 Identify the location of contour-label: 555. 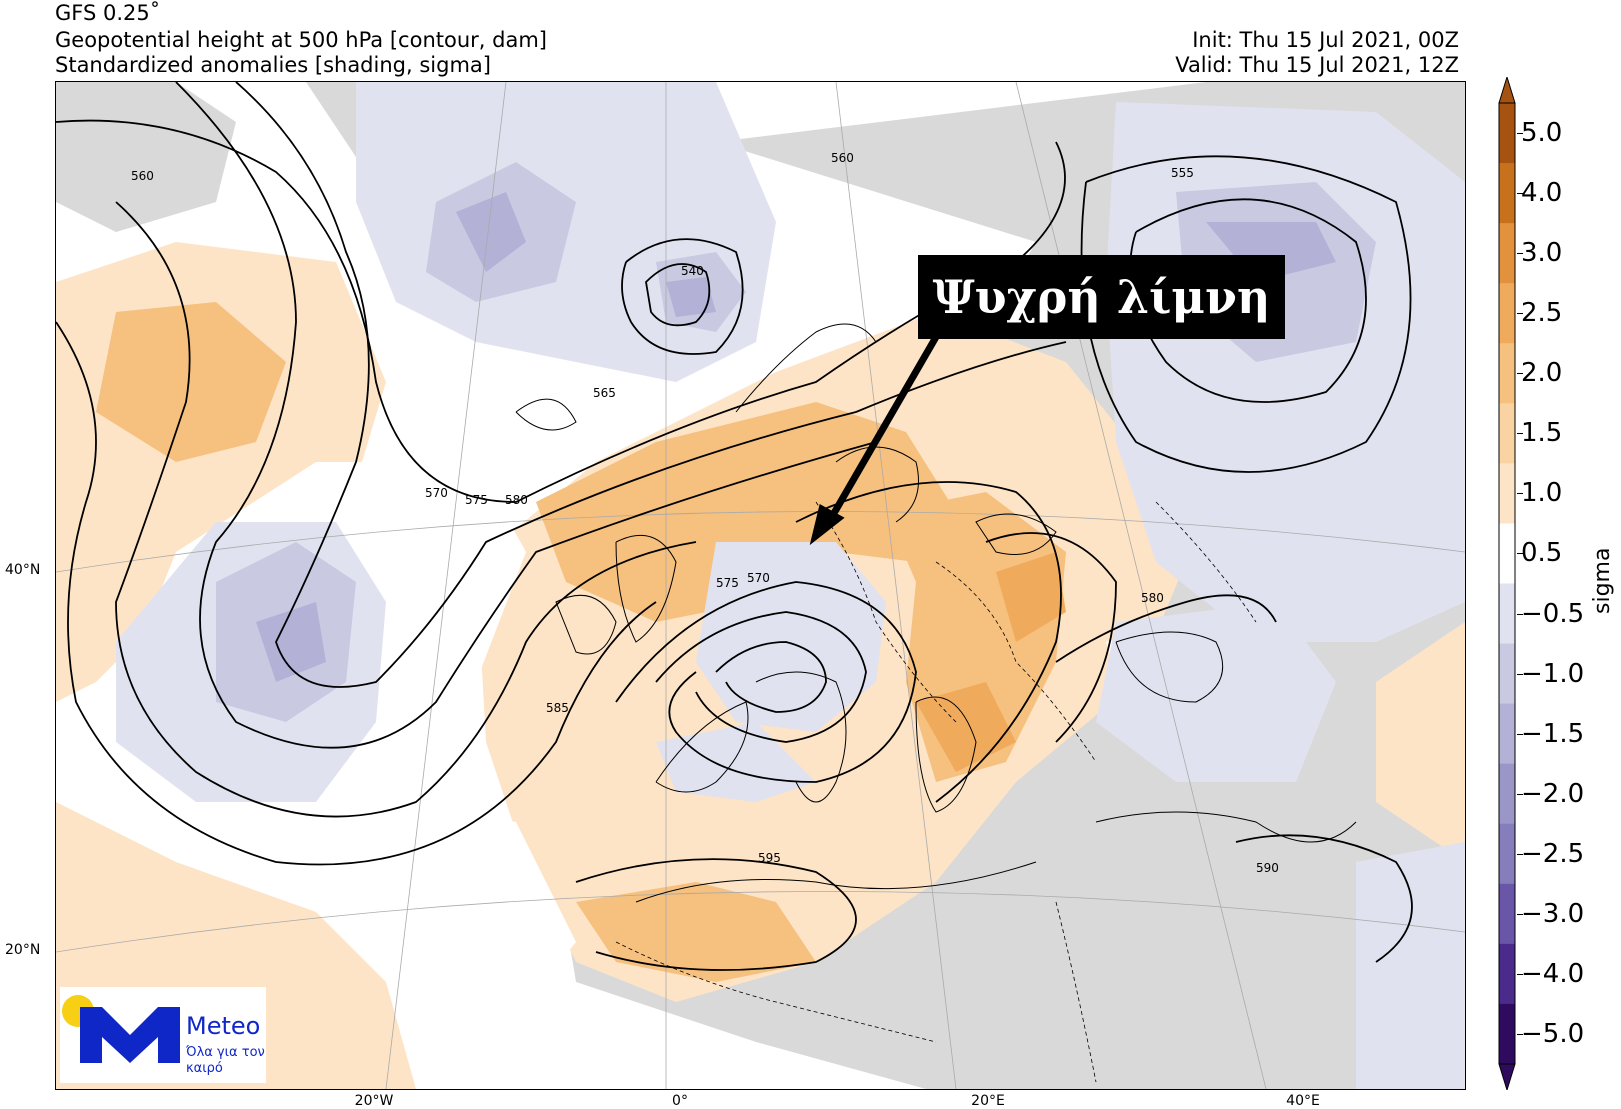
(1182, 173).